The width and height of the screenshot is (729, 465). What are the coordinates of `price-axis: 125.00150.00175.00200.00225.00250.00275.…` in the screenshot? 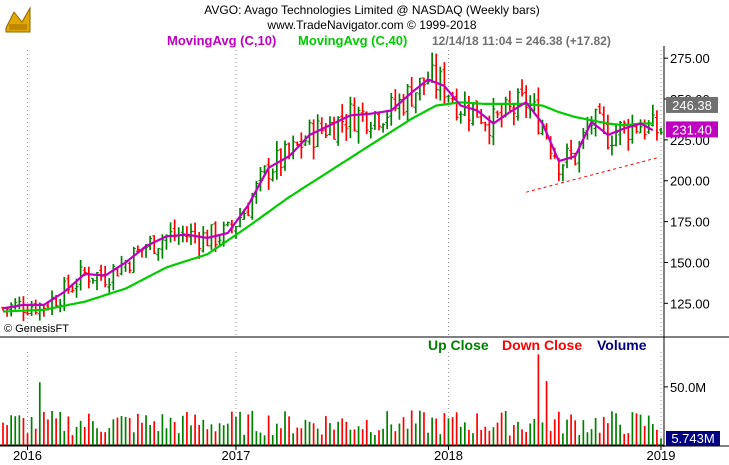 It's located at (691, 181).